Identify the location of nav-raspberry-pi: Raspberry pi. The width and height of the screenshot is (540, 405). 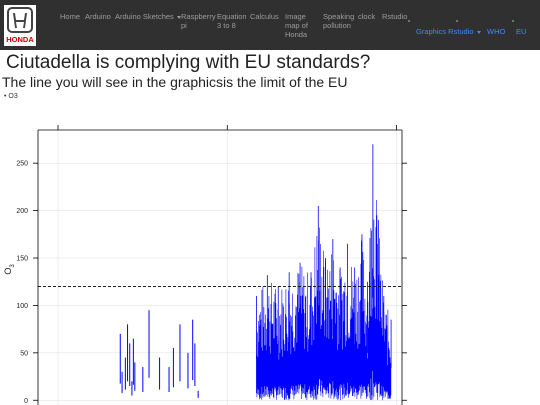
(198, 21).